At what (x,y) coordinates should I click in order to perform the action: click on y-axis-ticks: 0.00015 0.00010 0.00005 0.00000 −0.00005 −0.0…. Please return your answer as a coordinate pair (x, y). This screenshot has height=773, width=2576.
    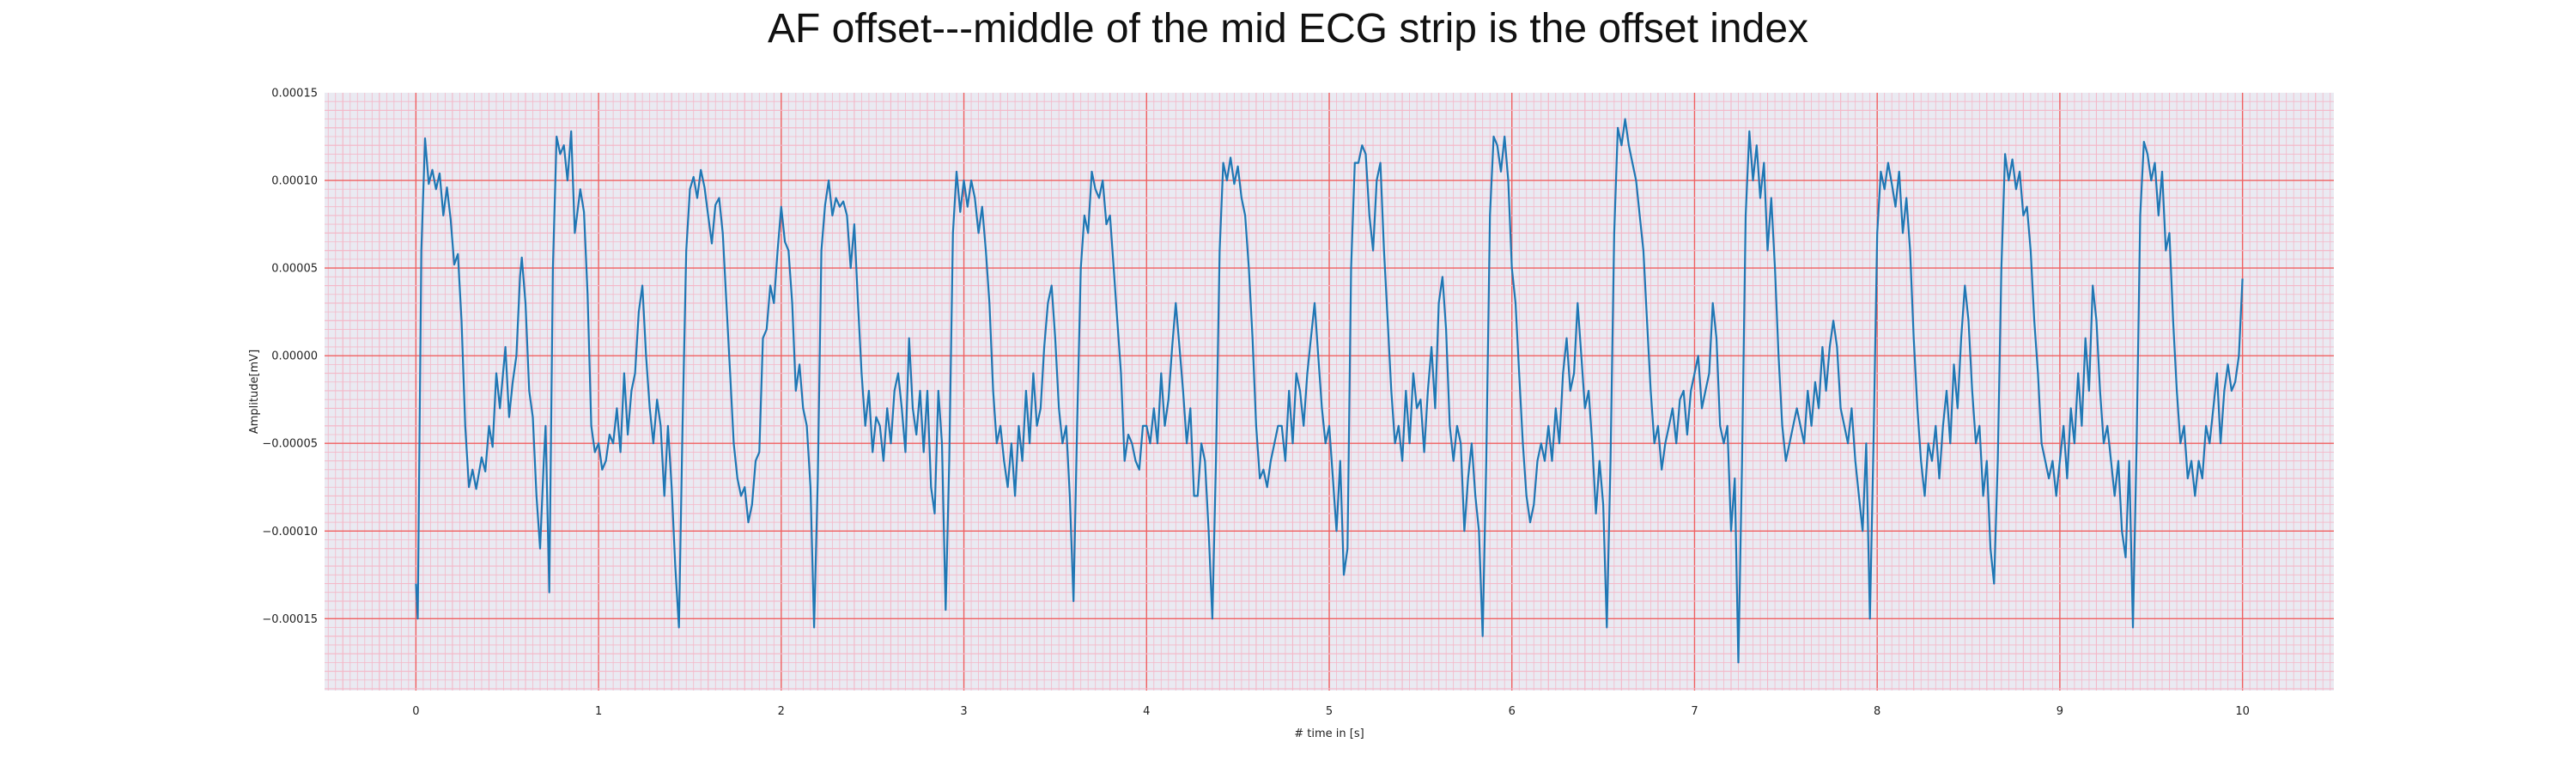
    Looking at the image, I should click on (290, 357).